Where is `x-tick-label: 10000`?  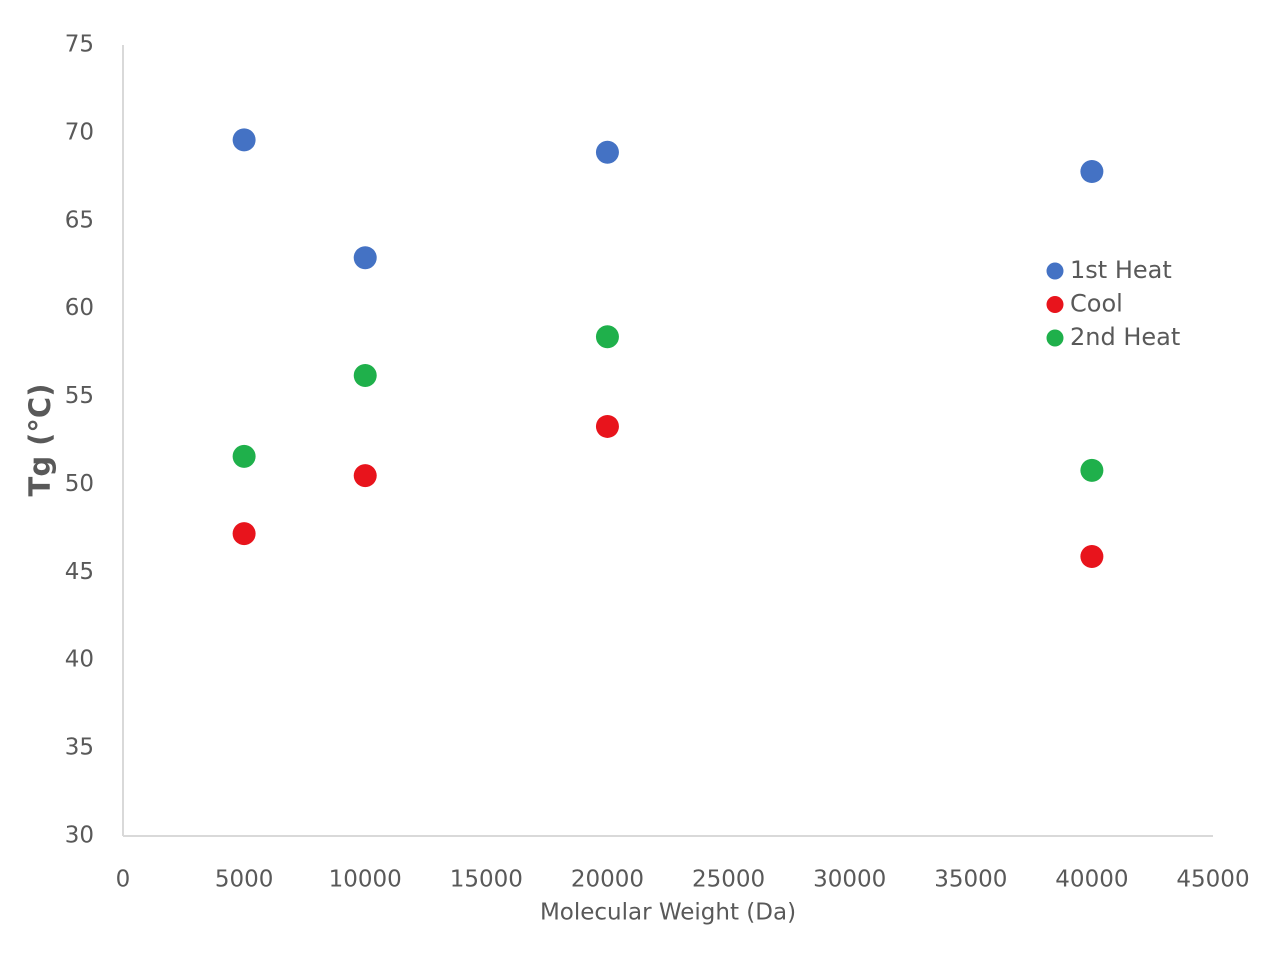 x-tick-label: 10000 is located at coordinates (365, 880).